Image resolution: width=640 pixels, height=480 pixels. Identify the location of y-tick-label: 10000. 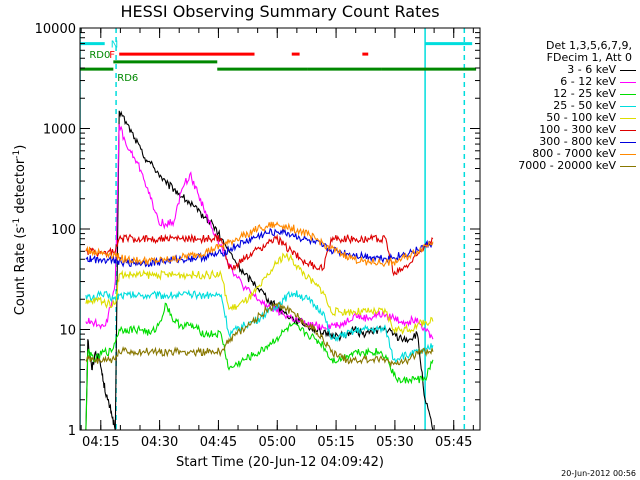
(55, 29).